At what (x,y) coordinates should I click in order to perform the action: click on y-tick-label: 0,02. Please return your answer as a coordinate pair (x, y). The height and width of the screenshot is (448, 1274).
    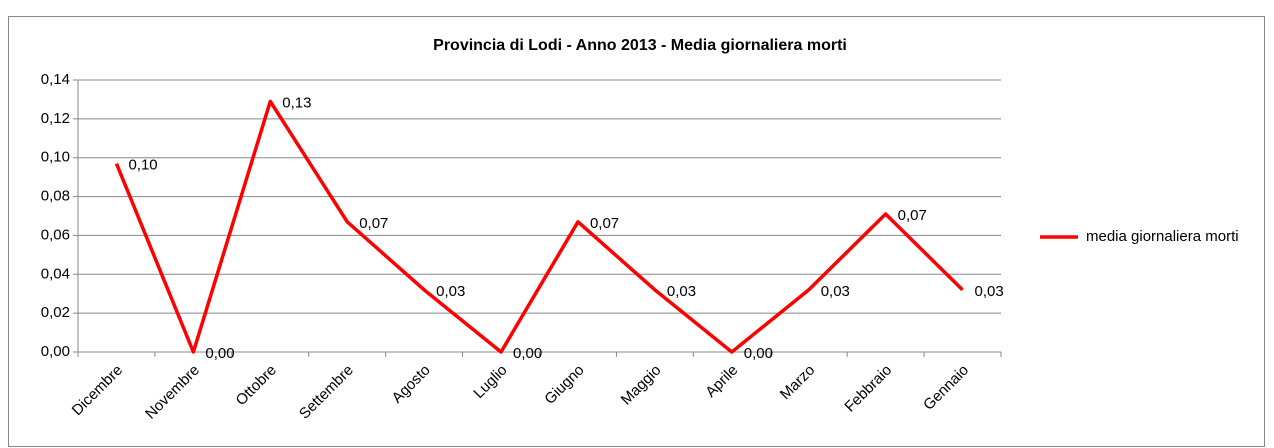
    Looking at the image, I should click on (55, 312).